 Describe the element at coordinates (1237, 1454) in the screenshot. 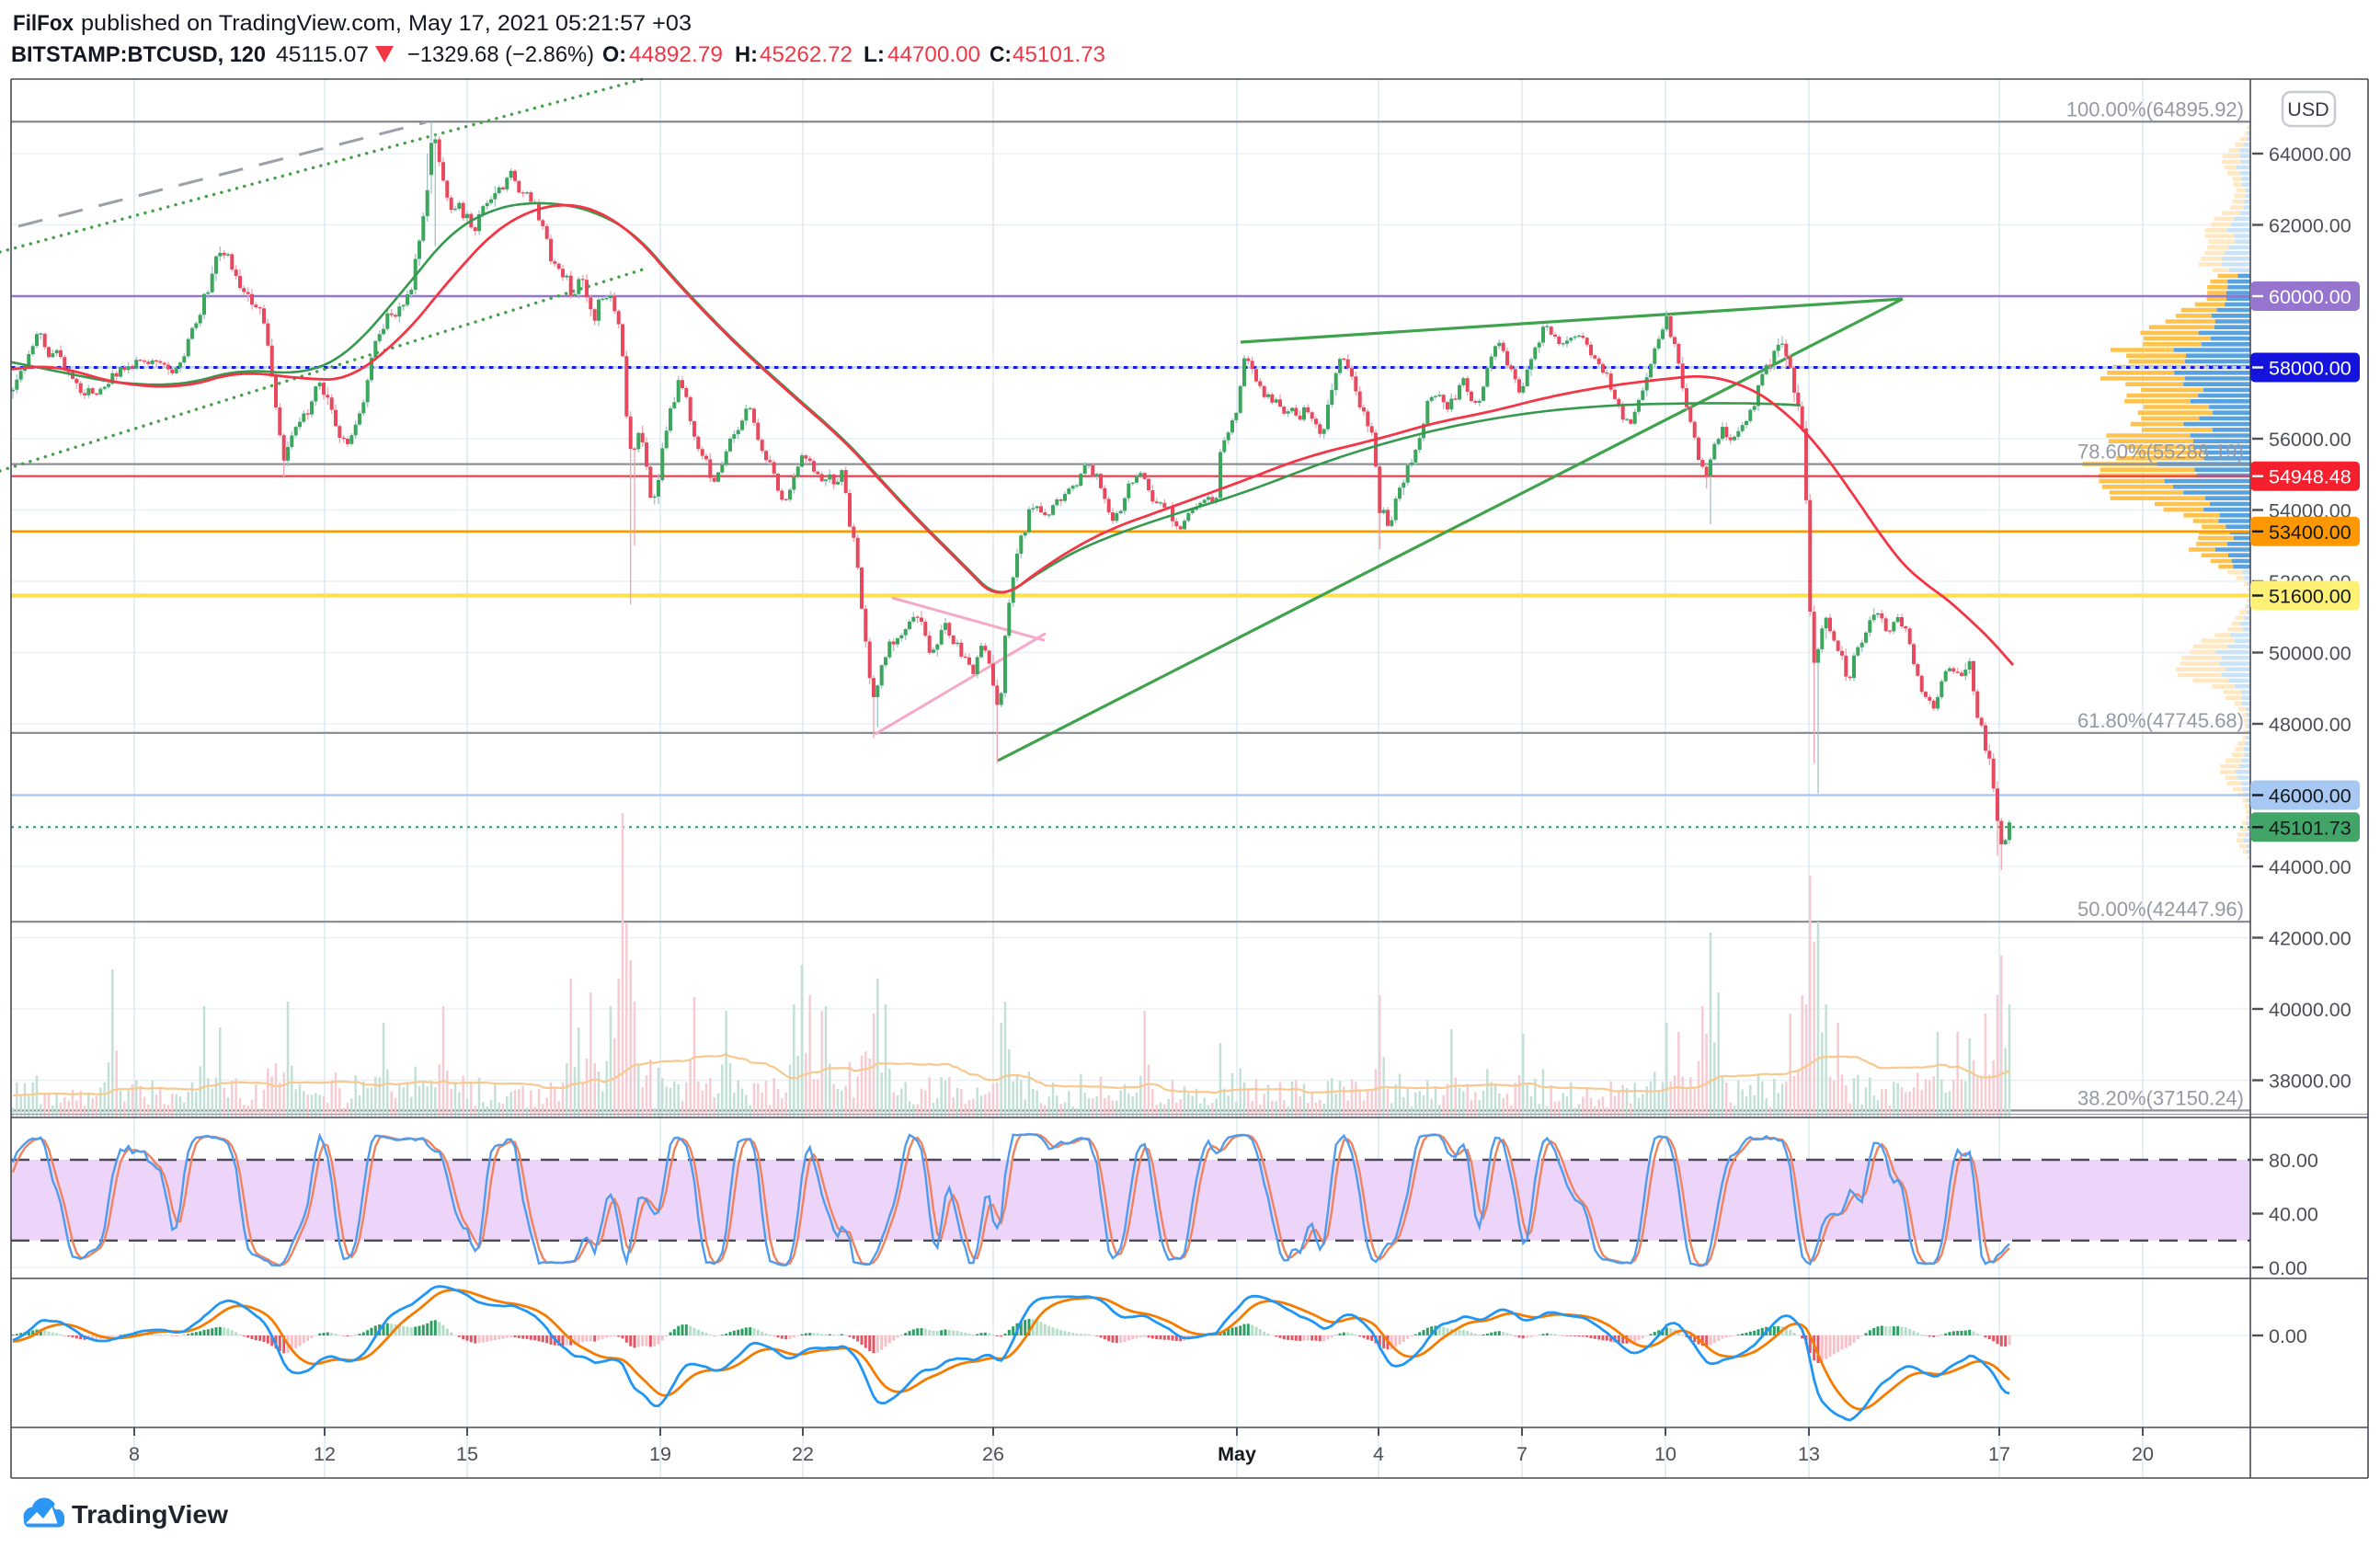

I see `svg-text: May` at that location.